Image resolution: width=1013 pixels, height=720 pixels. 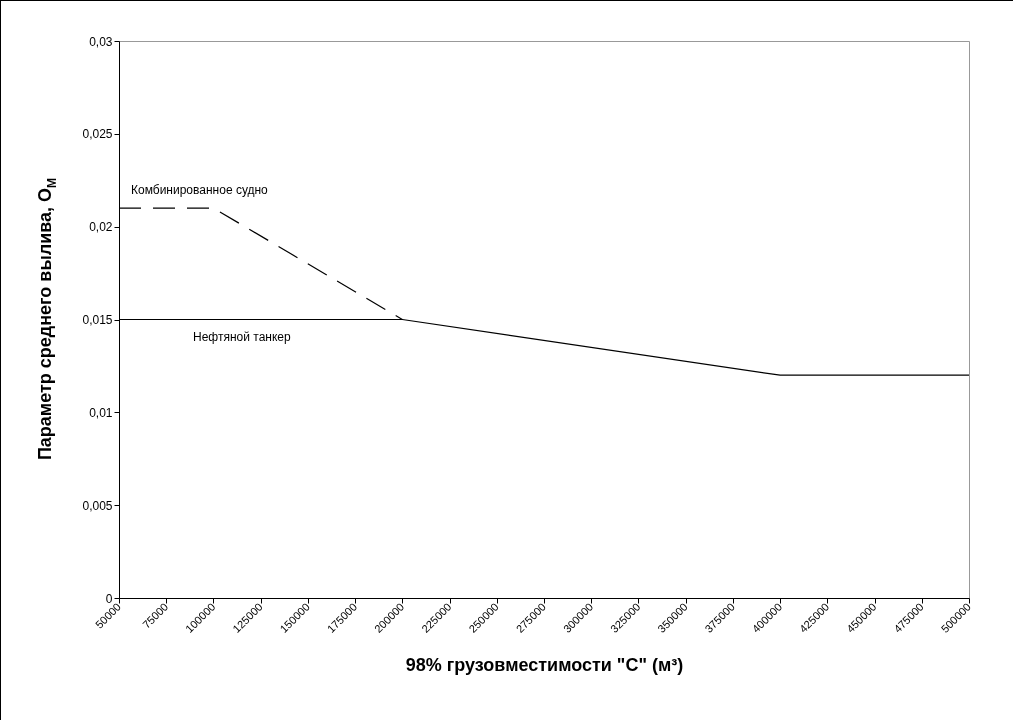 What do you see at coordinates (101, 412) in the screenshot?
I see `y-tick-label: 0,01` at bounding box center [101, 412].